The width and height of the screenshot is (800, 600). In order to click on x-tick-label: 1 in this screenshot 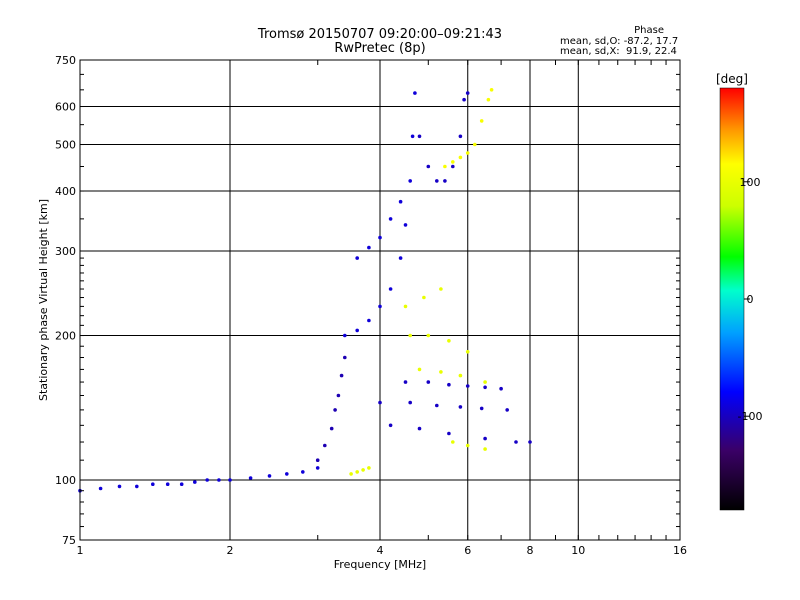, I will do `click(80, 550)`.